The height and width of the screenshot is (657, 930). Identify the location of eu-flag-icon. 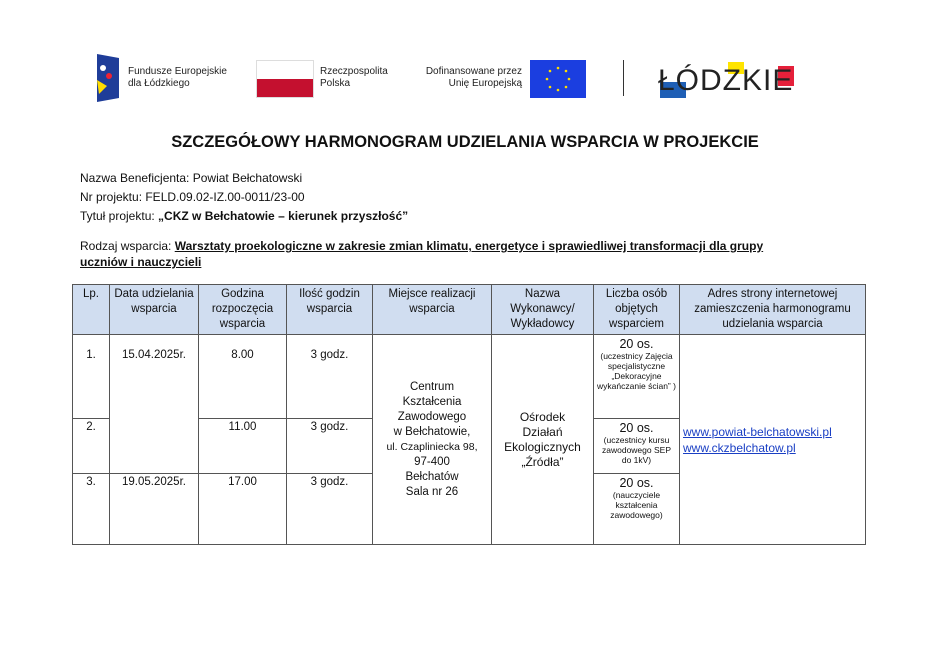
(558, 79).